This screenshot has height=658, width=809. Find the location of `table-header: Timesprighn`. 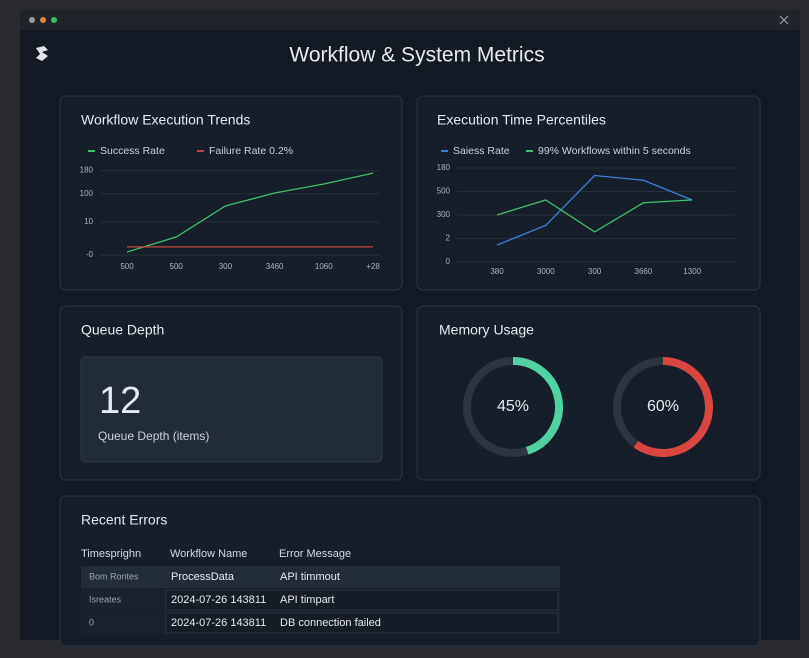

table-header: Timesprighn is located at coordinates (111, 554).